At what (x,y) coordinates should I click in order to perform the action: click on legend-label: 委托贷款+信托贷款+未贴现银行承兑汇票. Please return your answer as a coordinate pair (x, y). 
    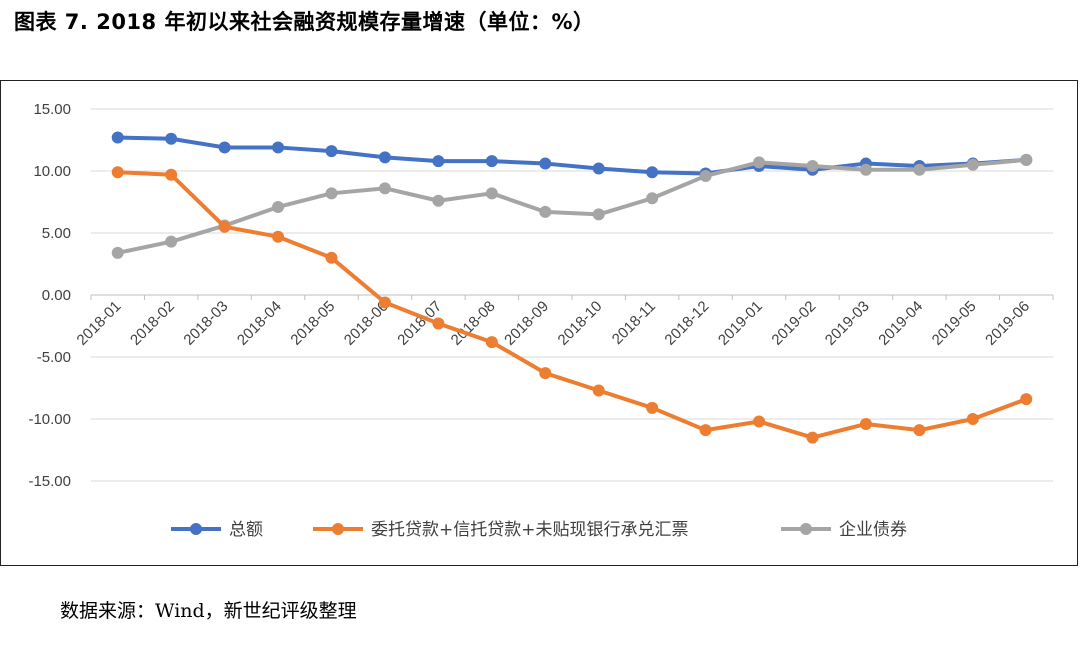
    Looking at the image, I should click on (530, 530).